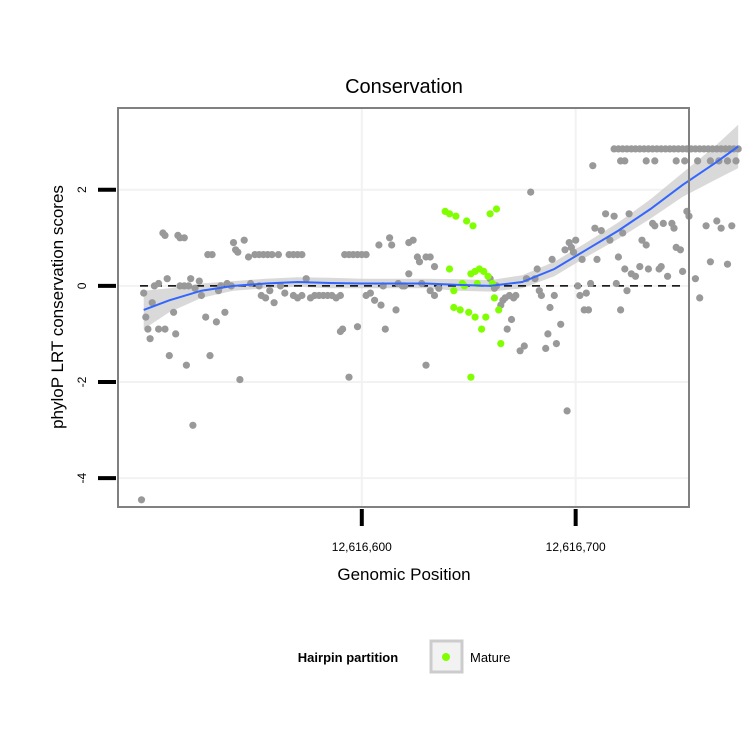  I want to click on legend-key-box, so click(446, 656).